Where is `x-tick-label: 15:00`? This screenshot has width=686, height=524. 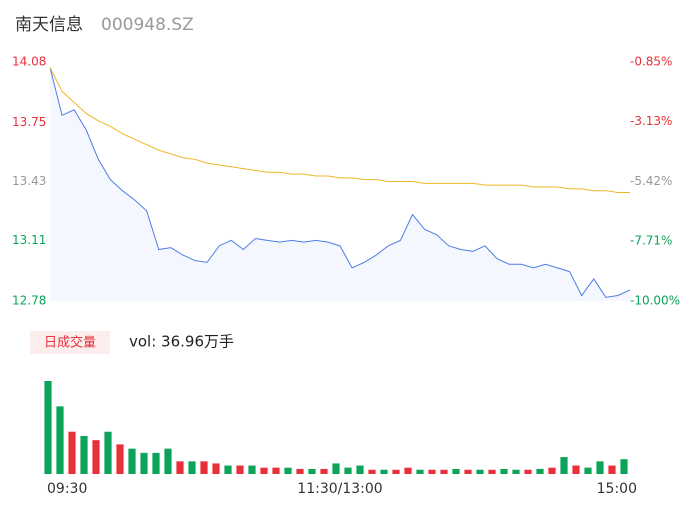 x-tick-label: 15:00 is located at coordinates (617, 489).